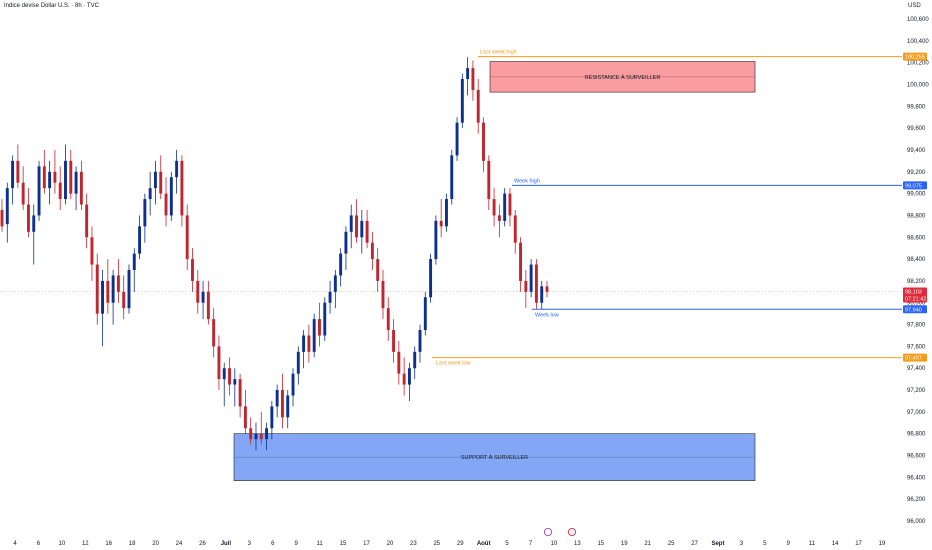 The height and width of the screenshot is (550, 932). I want to click on event-marker-icon, so click(548, 532).